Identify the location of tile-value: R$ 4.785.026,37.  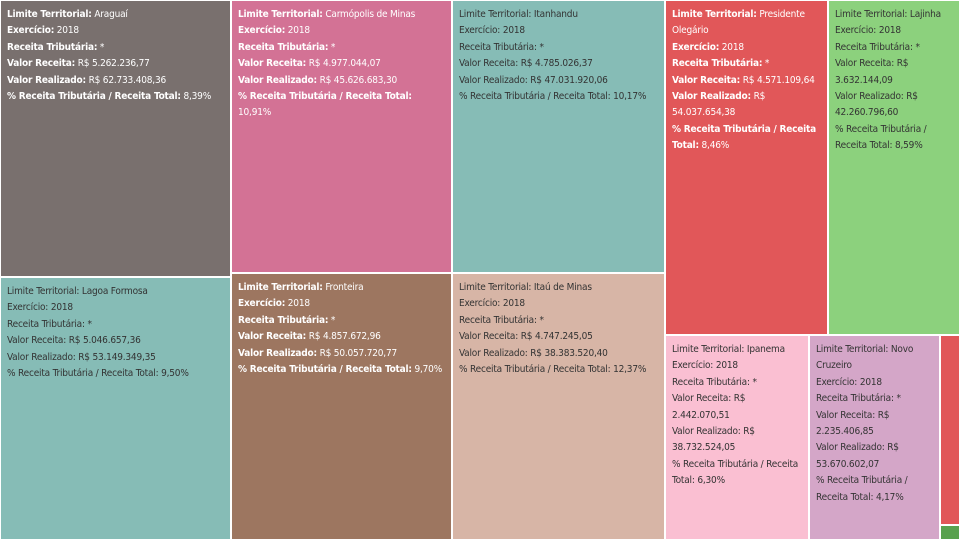
(556, 64).